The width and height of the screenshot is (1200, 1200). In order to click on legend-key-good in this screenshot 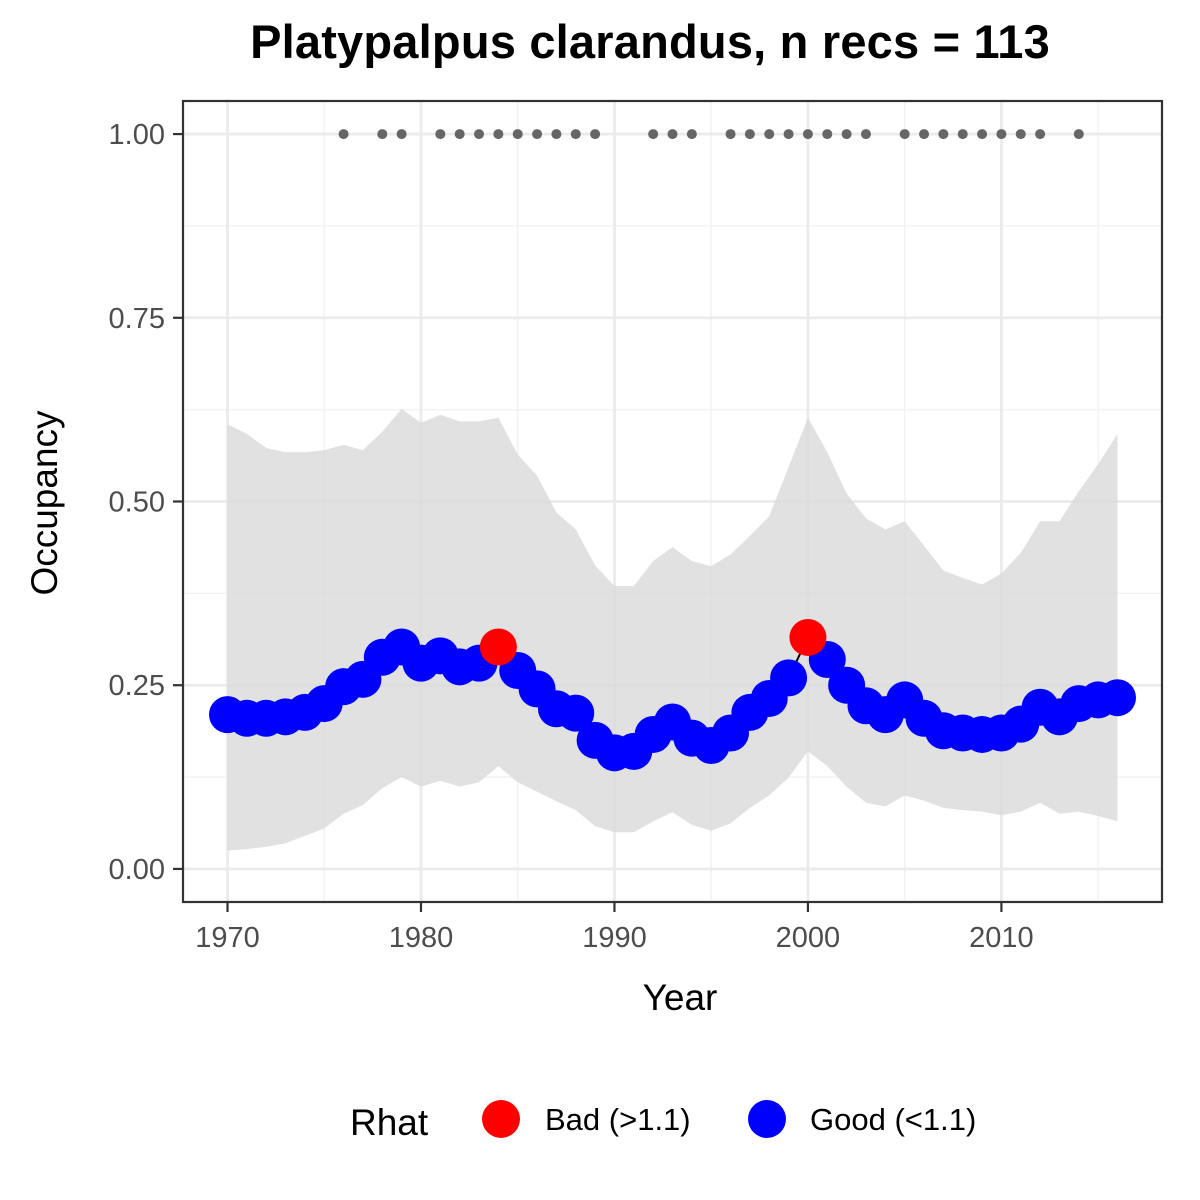, I will do `click(767, 1119)`.